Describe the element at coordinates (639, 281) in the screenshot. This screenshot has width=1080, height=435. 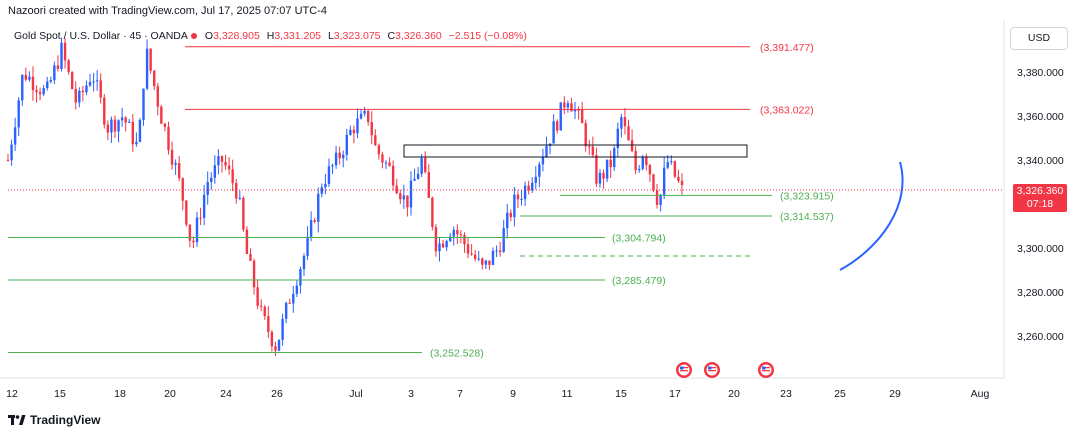
I see `support-level-label: (3,285.479)` at that location.